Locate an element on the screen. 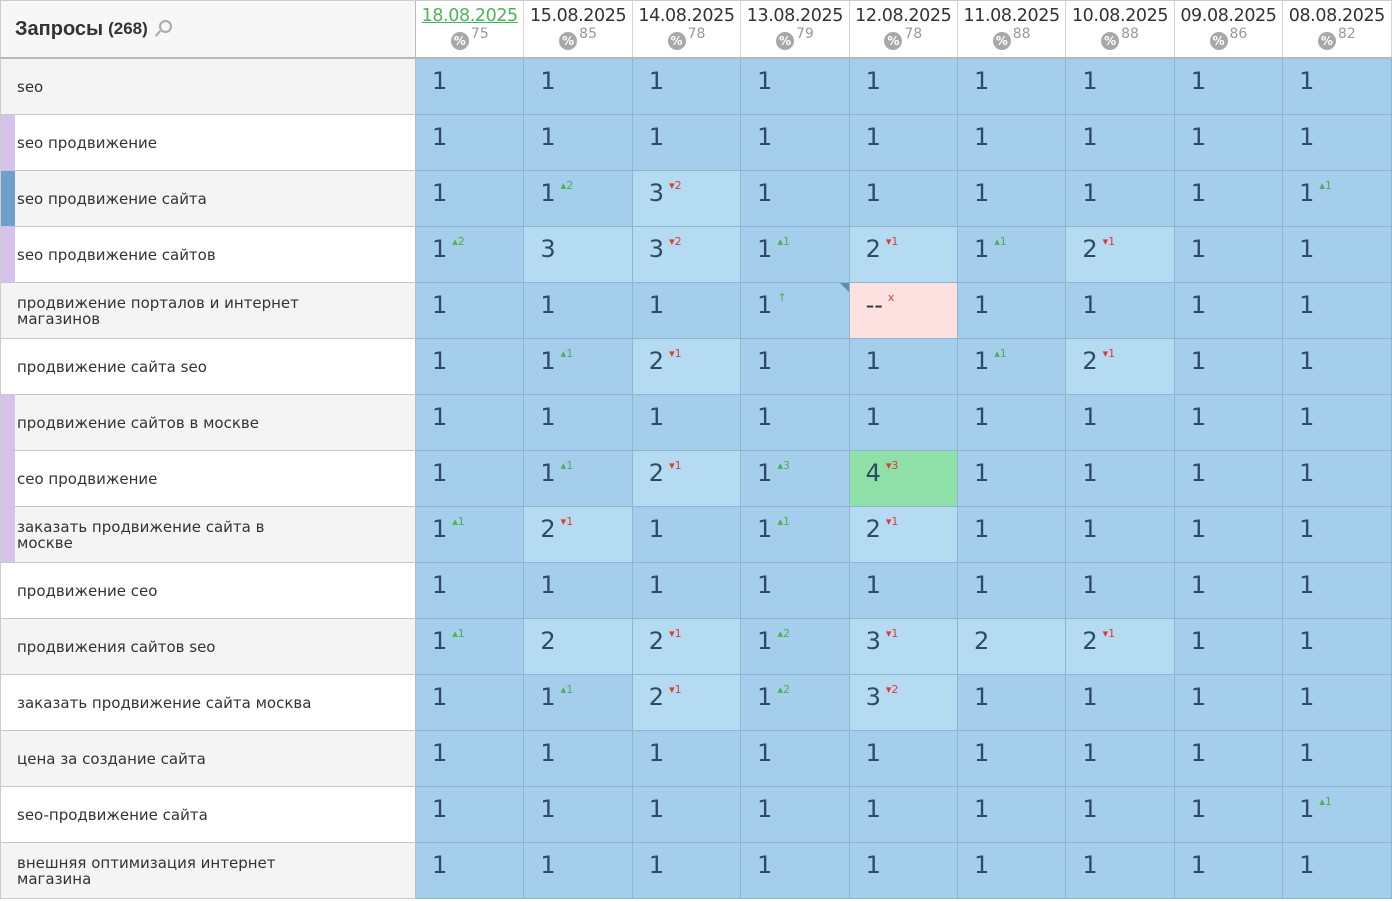 This screenshot has width=1392, height=902. keyword-cell: seo продвижение сайта is located at coordinates (208, 199).